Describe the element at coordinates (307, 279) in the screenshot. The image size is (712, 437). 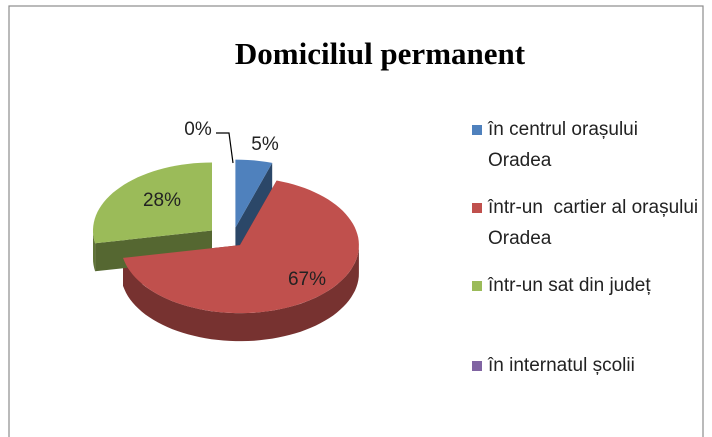
I see `data-label: 67%` at that location.